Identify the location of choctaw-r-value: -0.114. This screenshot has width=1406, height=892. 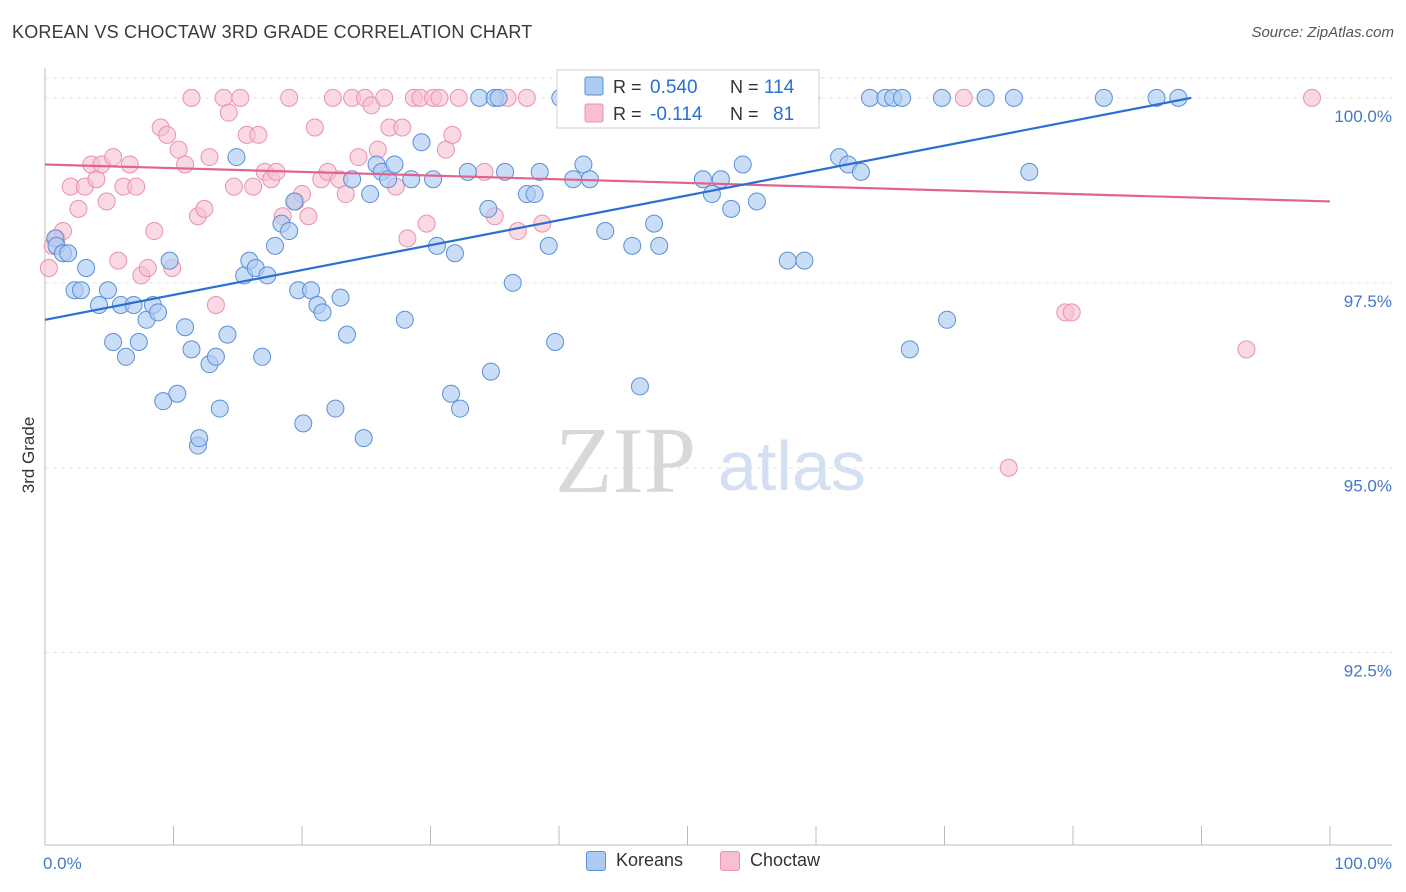
(676, 114).